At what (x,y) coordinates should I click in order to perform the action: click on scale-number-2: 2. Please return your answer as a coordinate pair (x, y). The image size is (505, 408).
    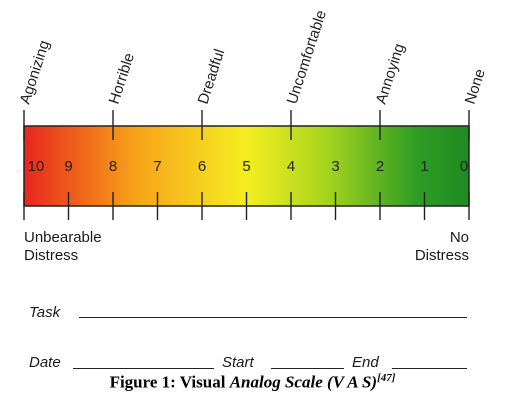
    Looking at the image, I should click on (380, 166).